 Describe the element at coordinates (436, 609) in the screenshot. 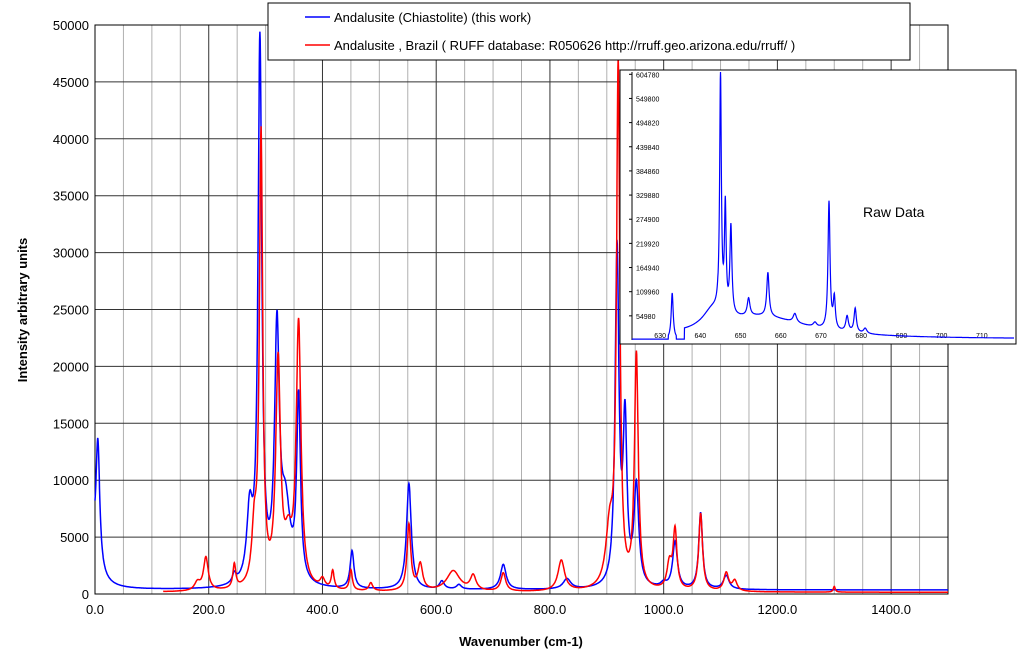

I see `x-tick-label: 600.0` at that location.